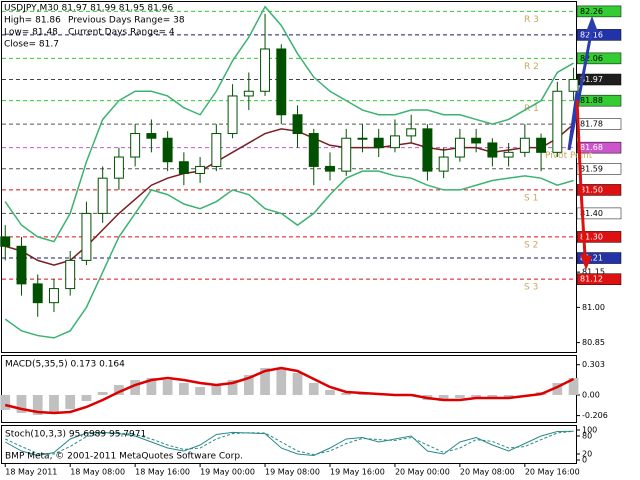 This screenshot has height=480, width=640. Describe the element at coordinates (531, 245) in the screenshot. I see `level-name: S 2` at that location.